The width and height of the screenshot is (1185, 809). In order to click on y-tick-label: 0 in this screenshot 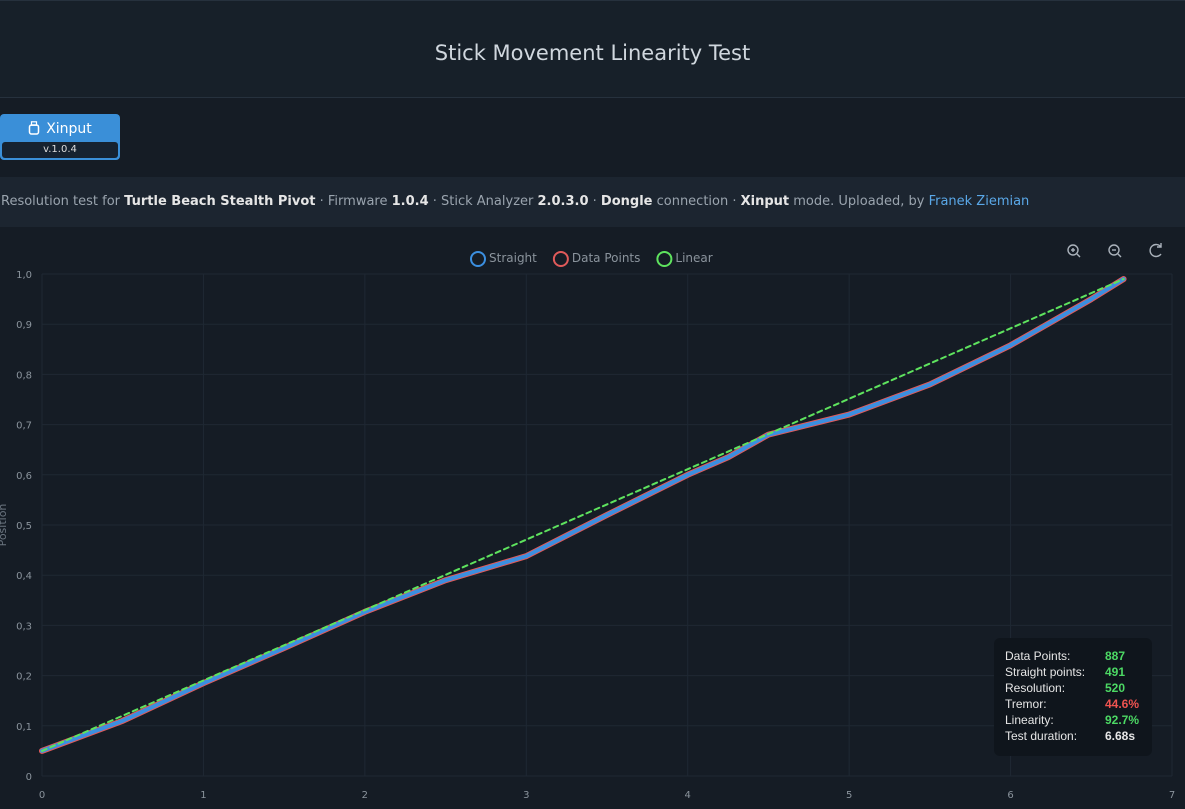, I will do `click(29, 777)`.